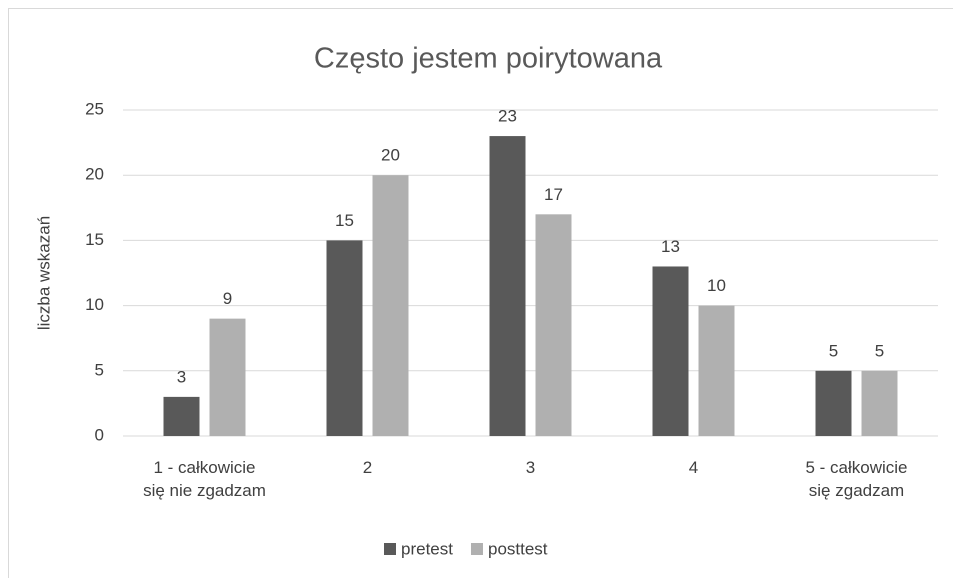  I want to click on y-tick-label: 20, so click(94, 174).